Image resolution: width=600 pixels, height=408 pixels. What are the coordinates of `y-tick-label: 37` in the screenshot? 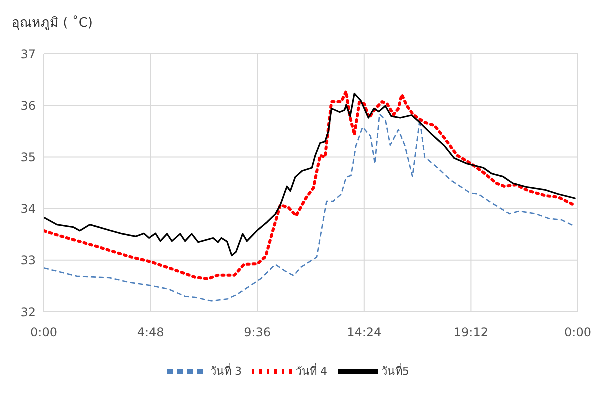 It's located at (28, 54).